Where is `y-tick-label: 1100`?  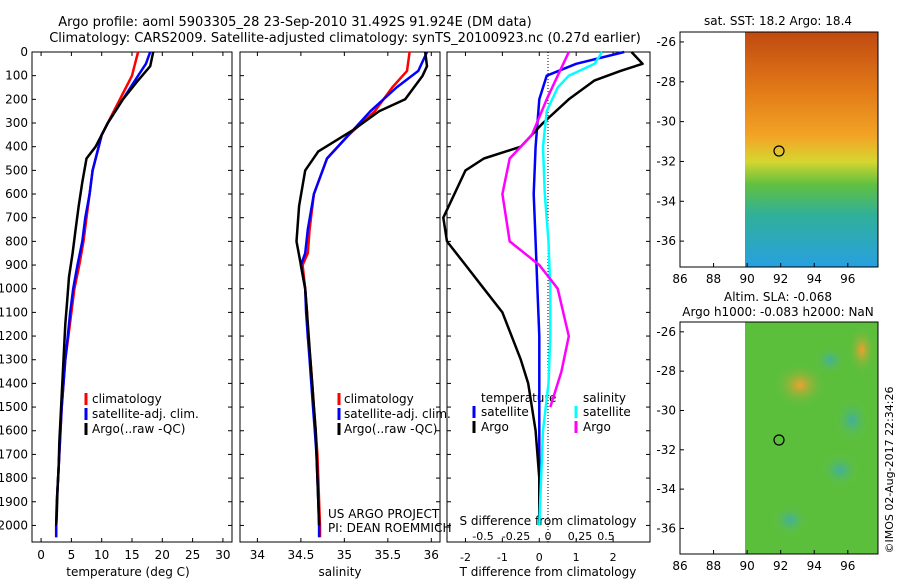
y-tick-label: 1100 is located at coordinates (14, 312).